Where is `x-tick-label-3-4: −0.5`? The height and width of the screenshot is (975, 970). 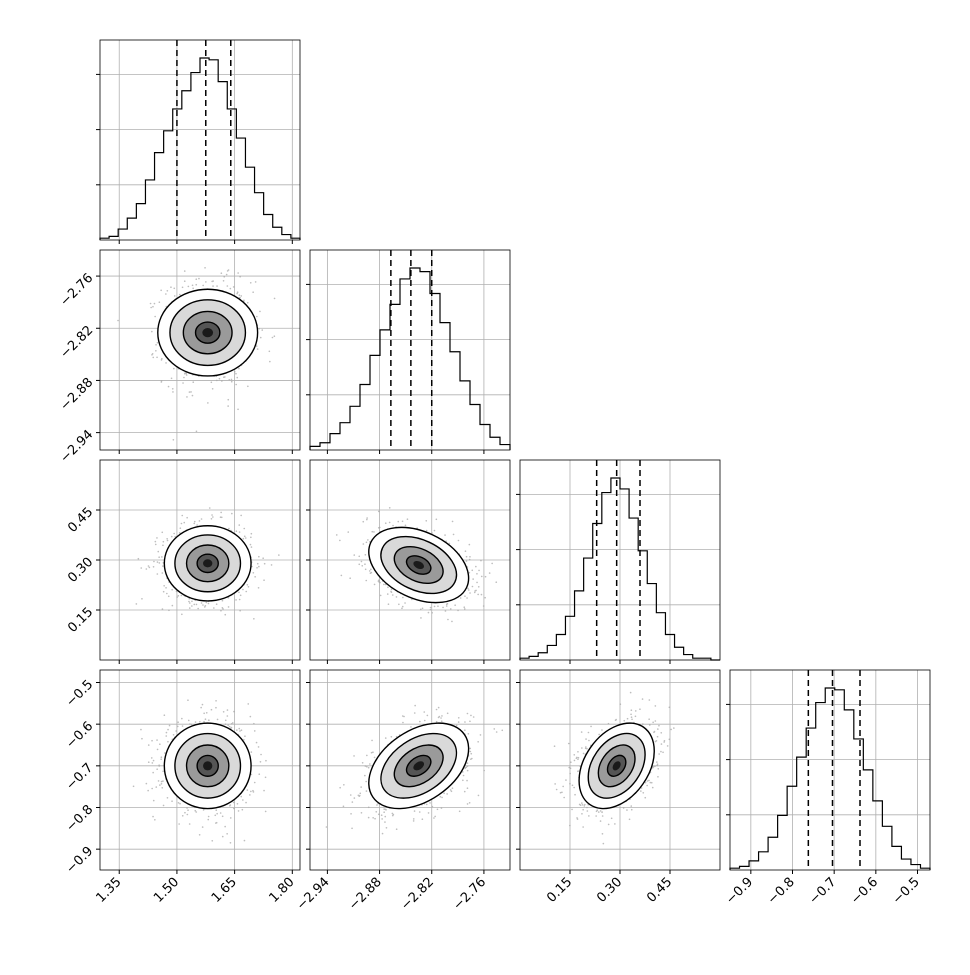
x-tick-label-3-4: −0.5 is located at coordinates (906, 891).